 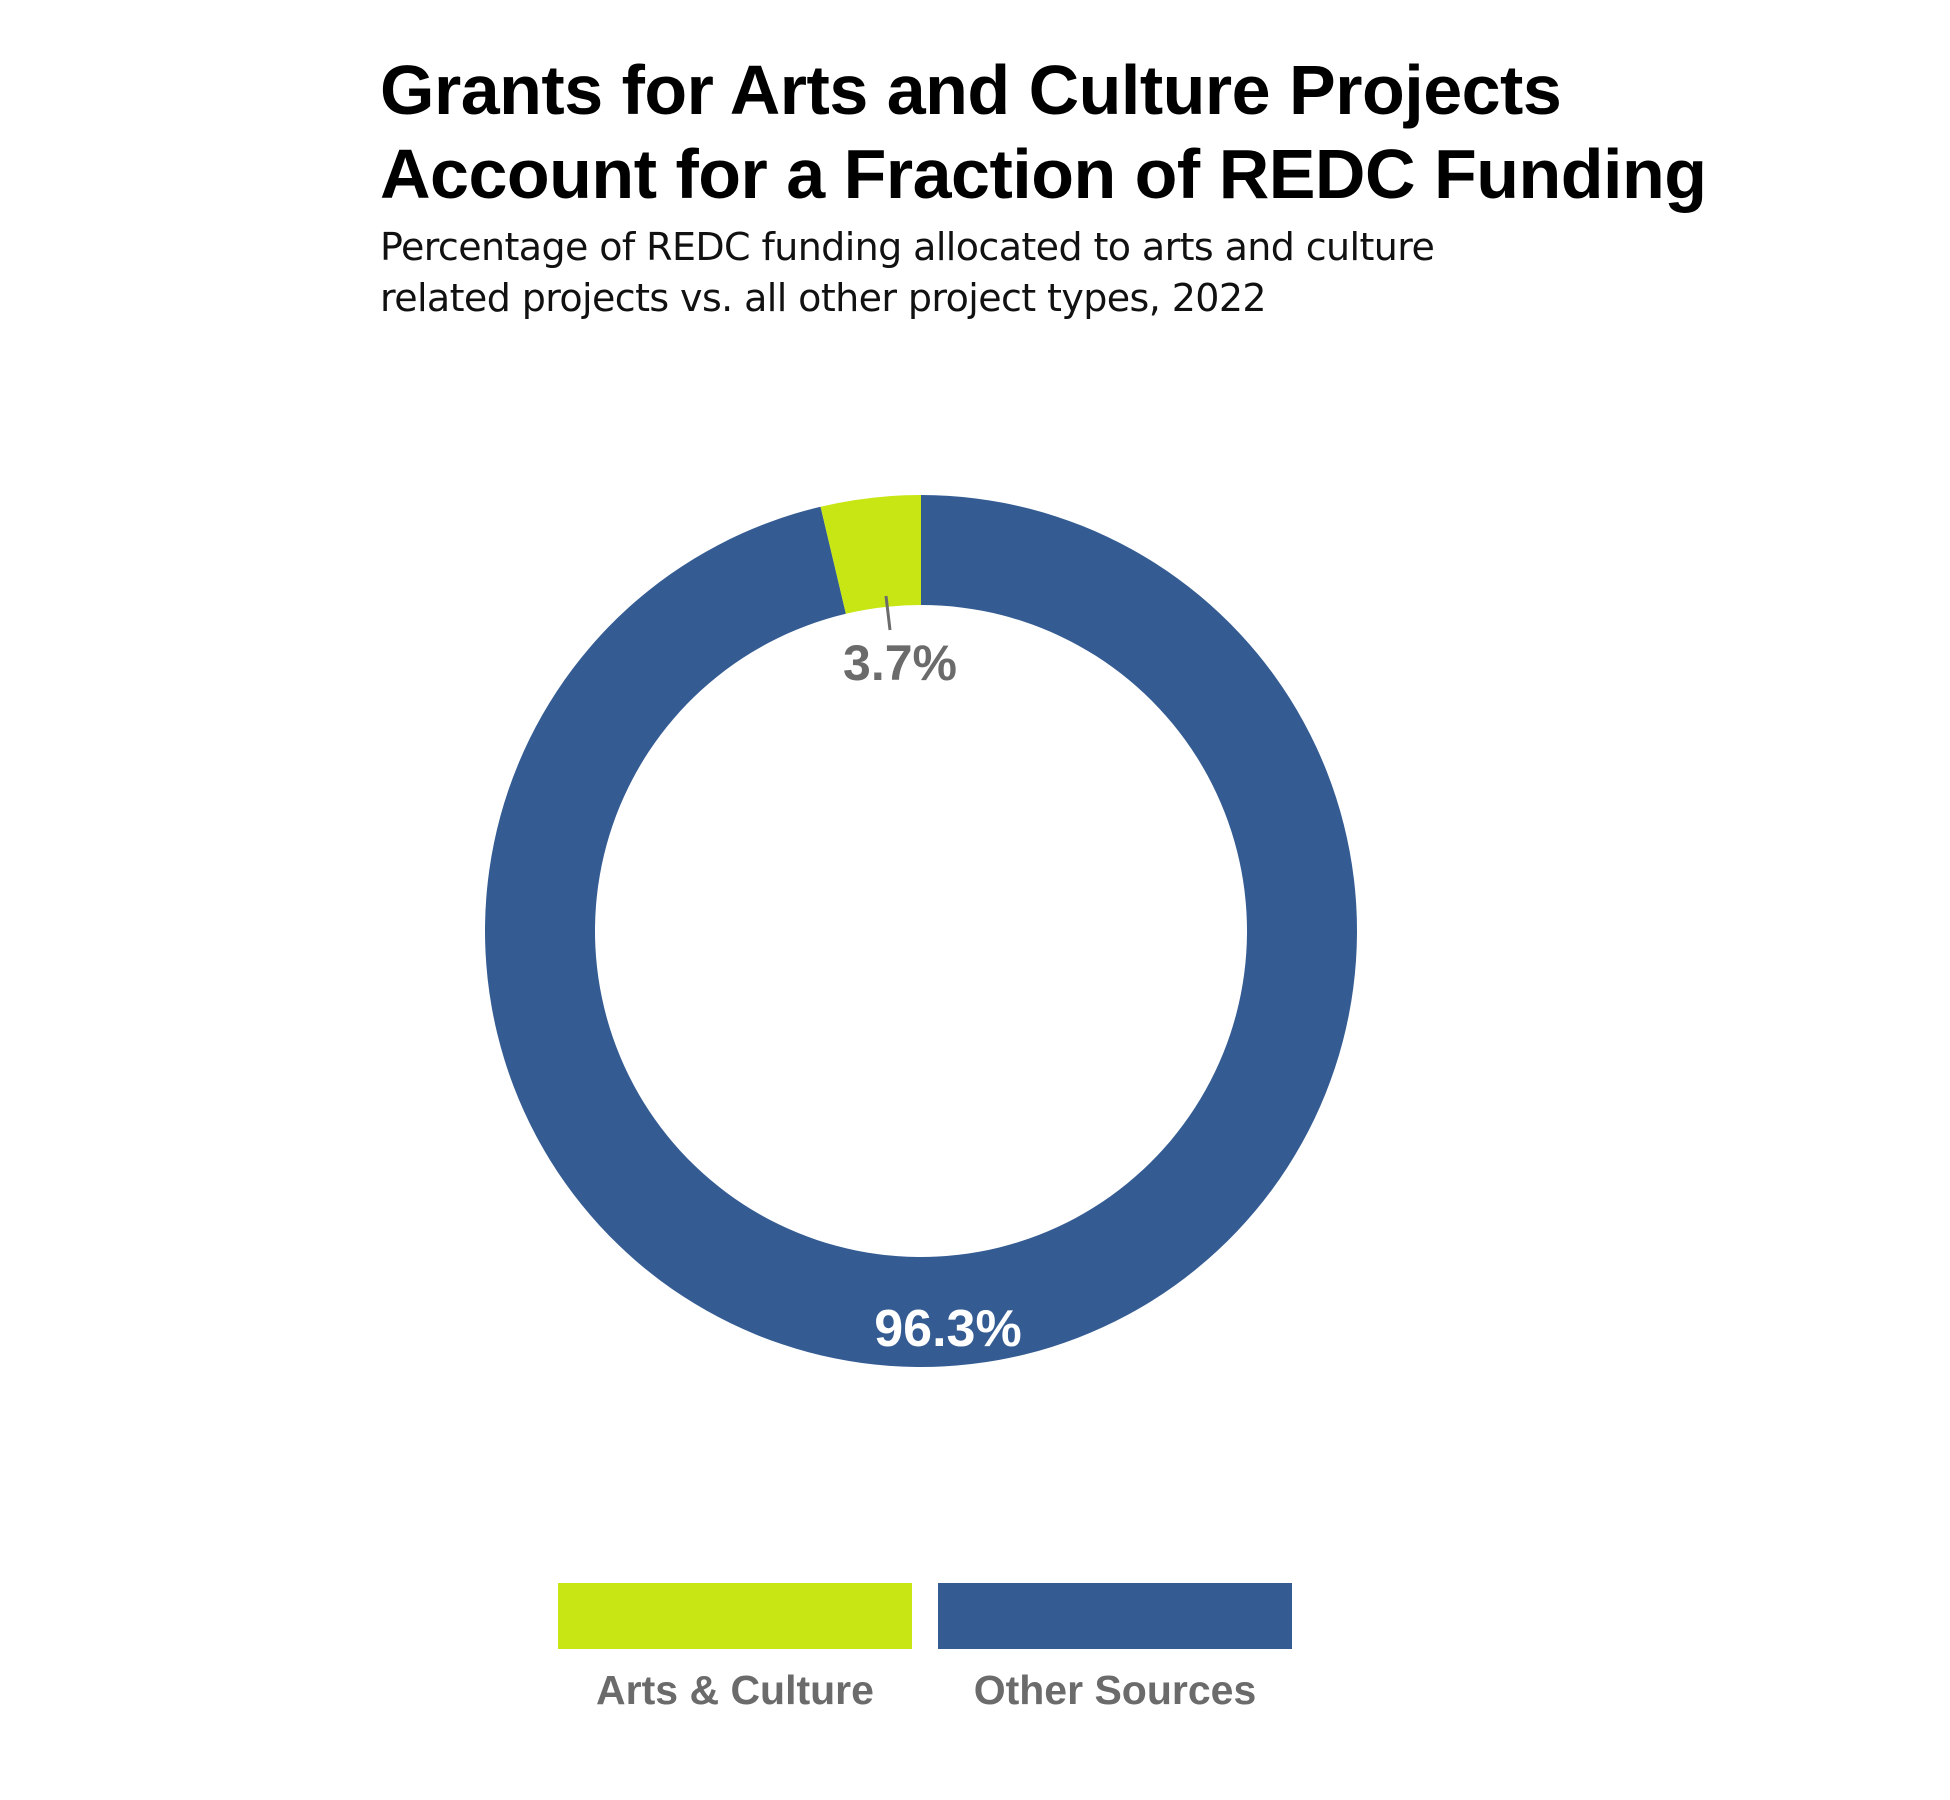 I want to click on arts-culture-leader-line, so click(x=888, y=613).